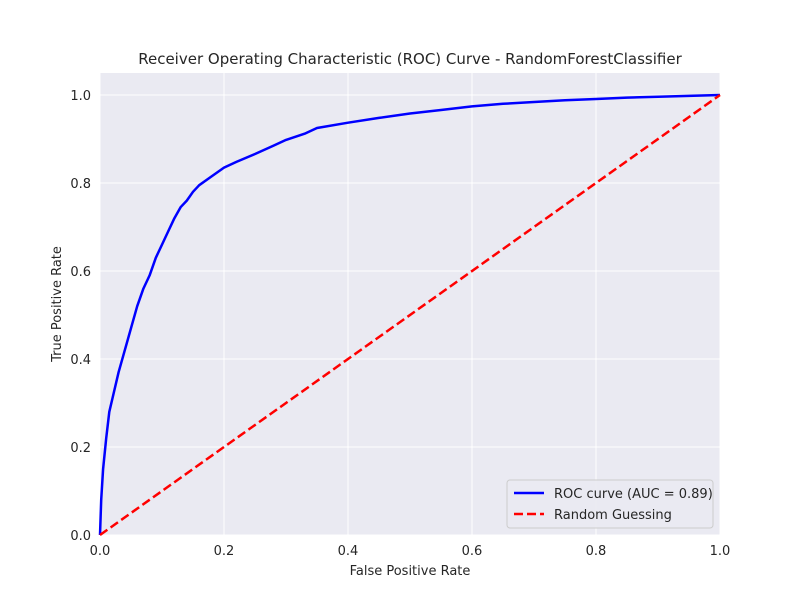 Image resolution: width=800 pixels, height=600 pixels. I want to click on y-tick-label-2: 0.4, so click(80, 360).